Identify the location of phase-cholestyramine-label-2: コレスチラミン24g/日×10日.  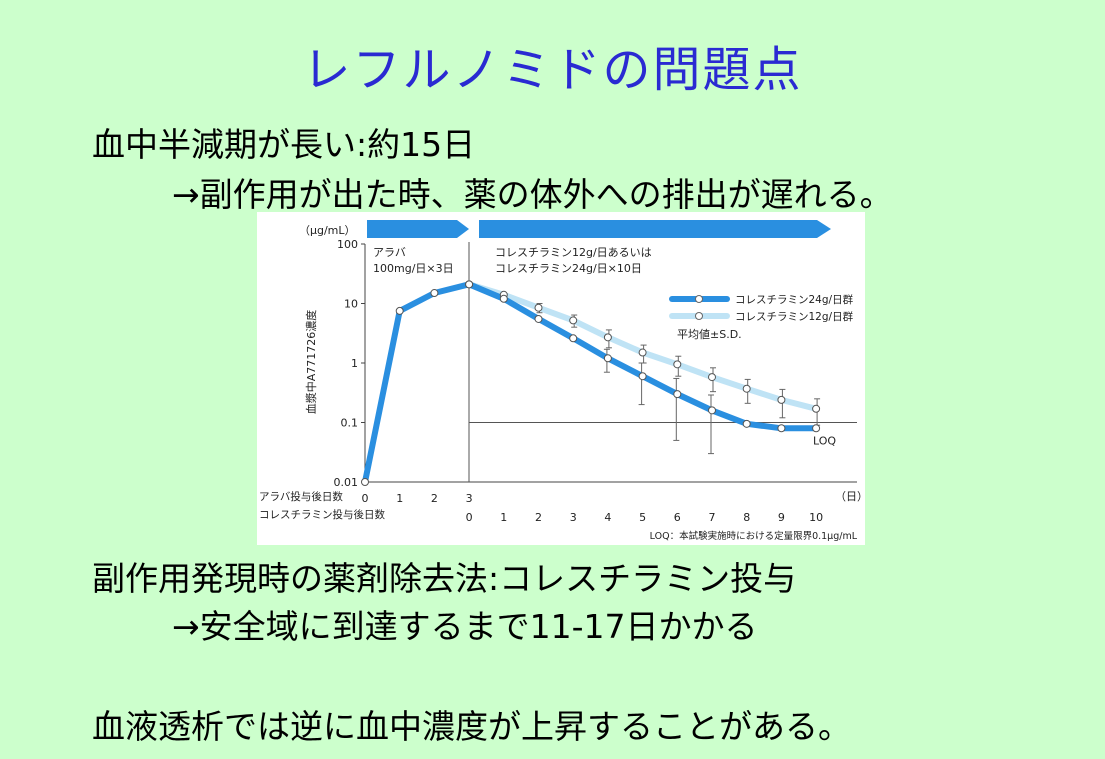
(568, 268).